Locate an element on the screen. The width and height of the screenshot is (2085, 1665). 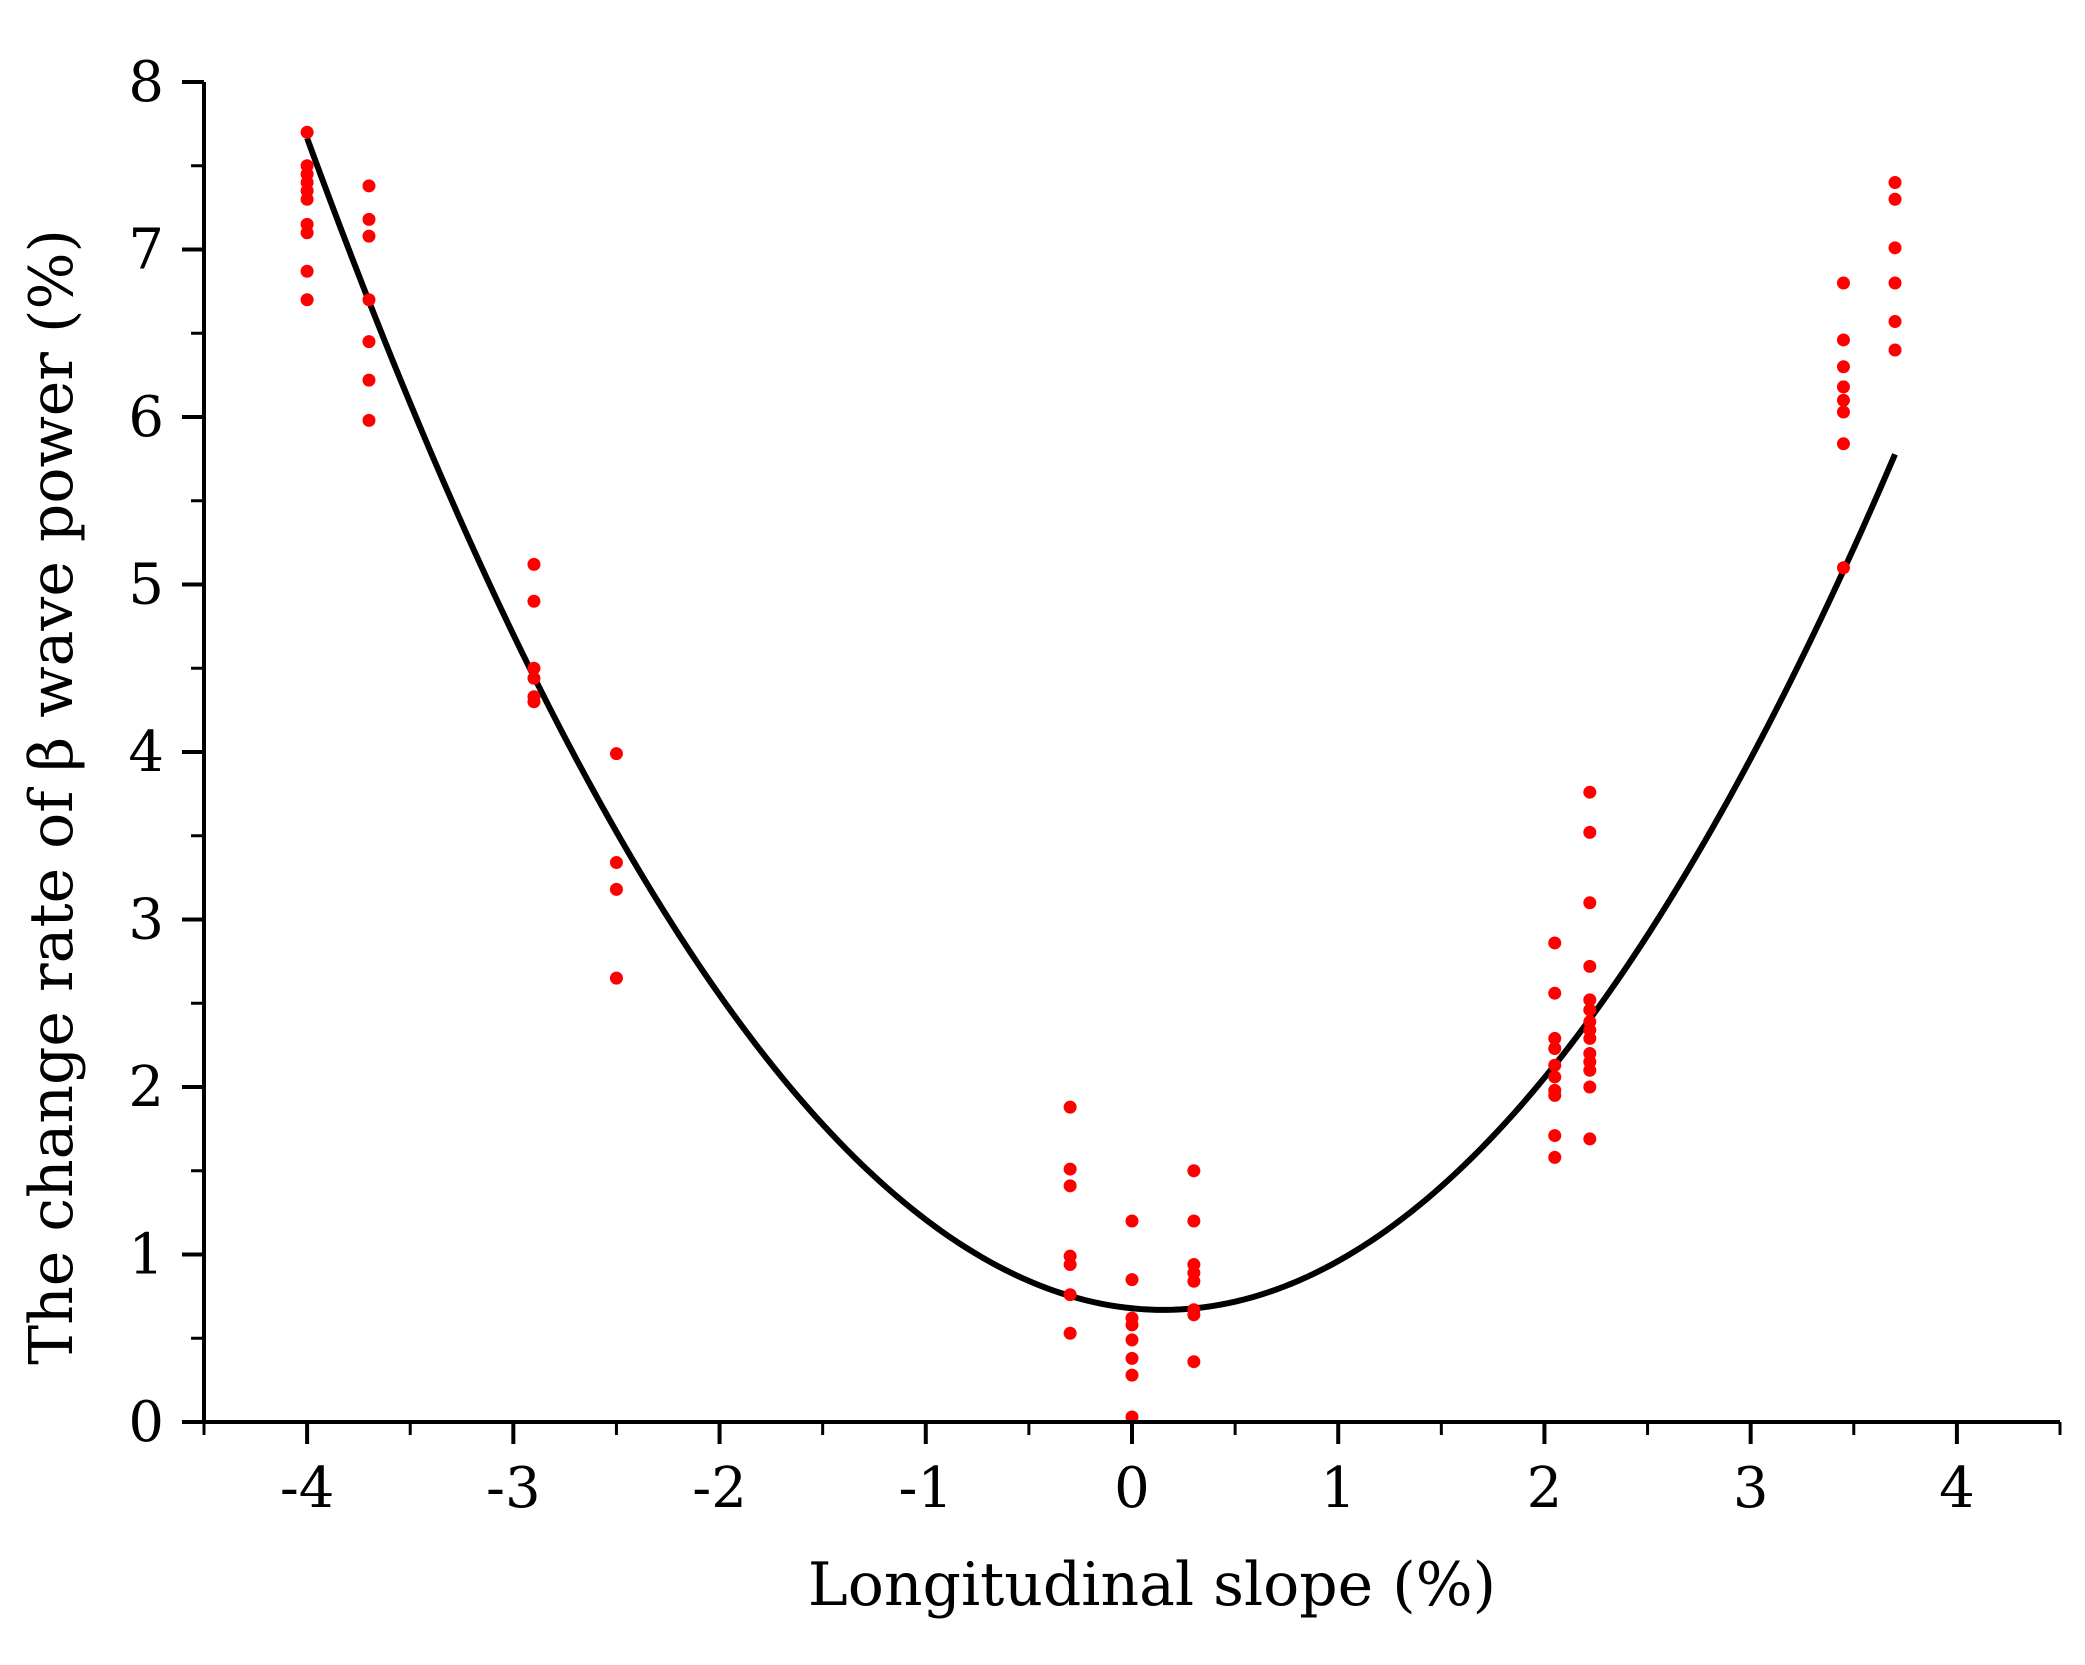
y-tick-label: 6 is located at coordinates (146, 417).